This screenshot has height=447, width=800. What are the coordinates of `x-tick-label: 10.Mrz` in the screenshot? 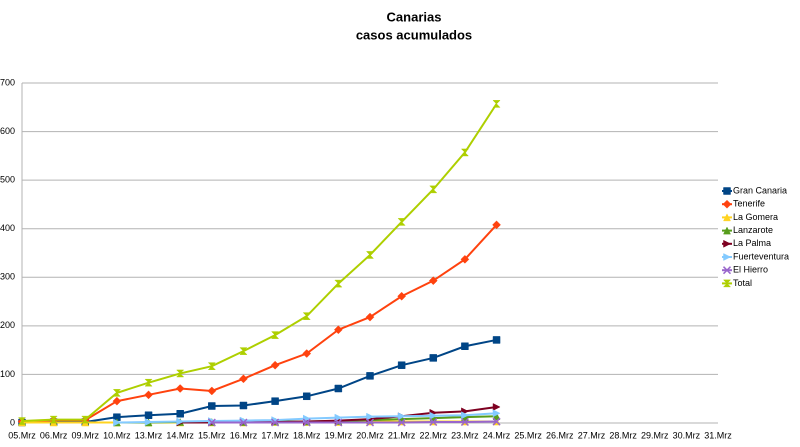 It's located at (117, 435).